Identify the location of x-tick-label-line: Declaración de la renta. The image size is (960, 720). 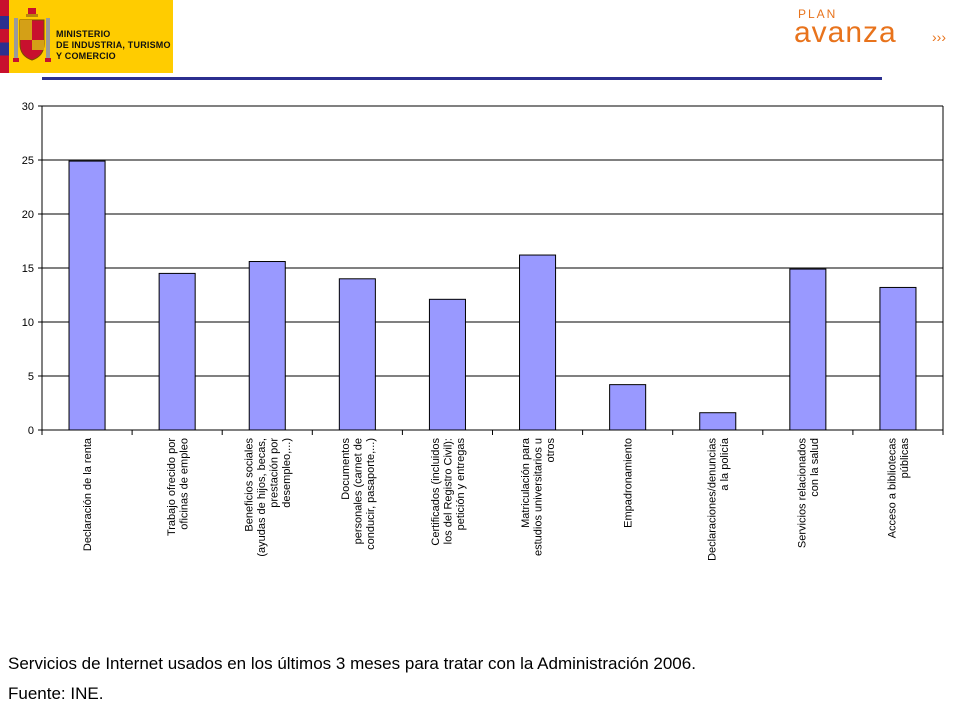
(88, 494).